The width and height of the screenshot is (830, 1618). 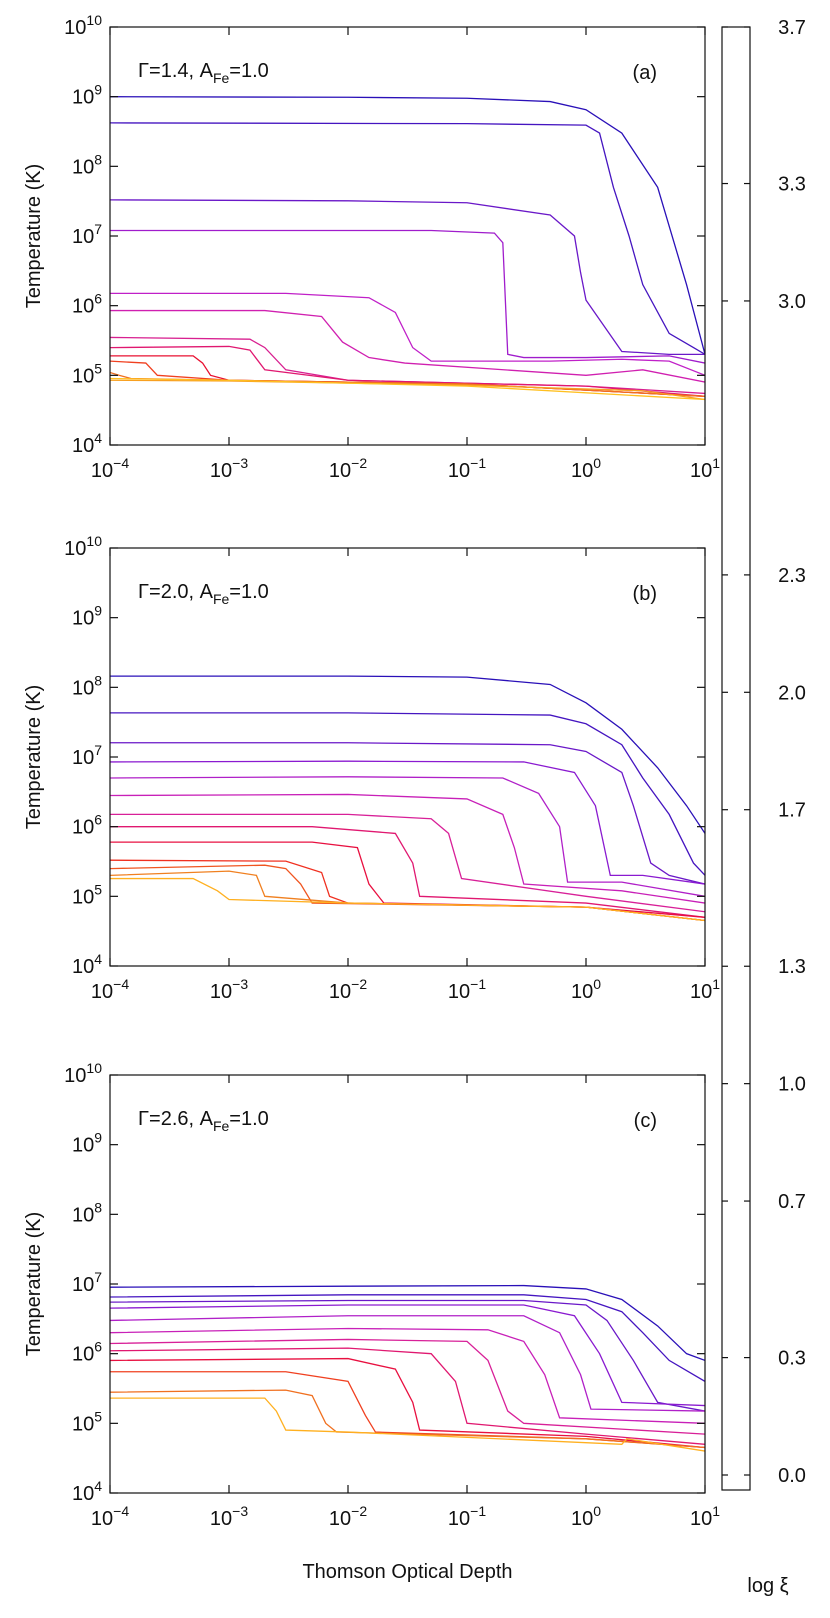 What do you see at coordinates (736, 758) in the screenshot?
I see `colorbar` at bounding box center [736, 758].